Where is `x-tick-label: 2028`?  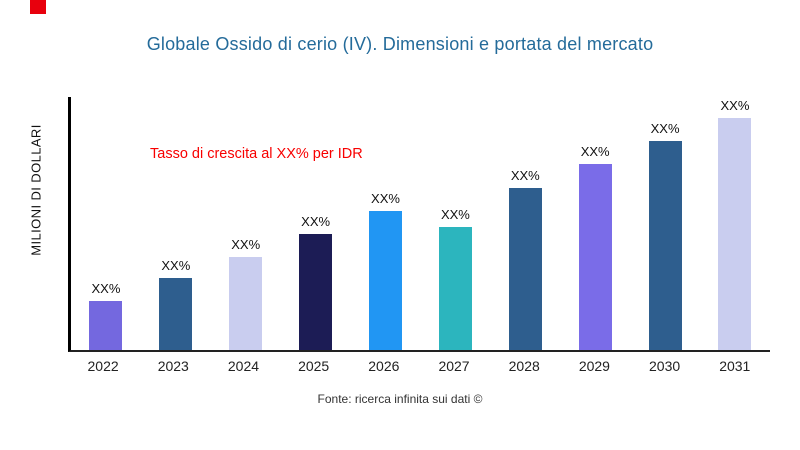
x-tick-label: 2028 is located at coordinates (524, 366).